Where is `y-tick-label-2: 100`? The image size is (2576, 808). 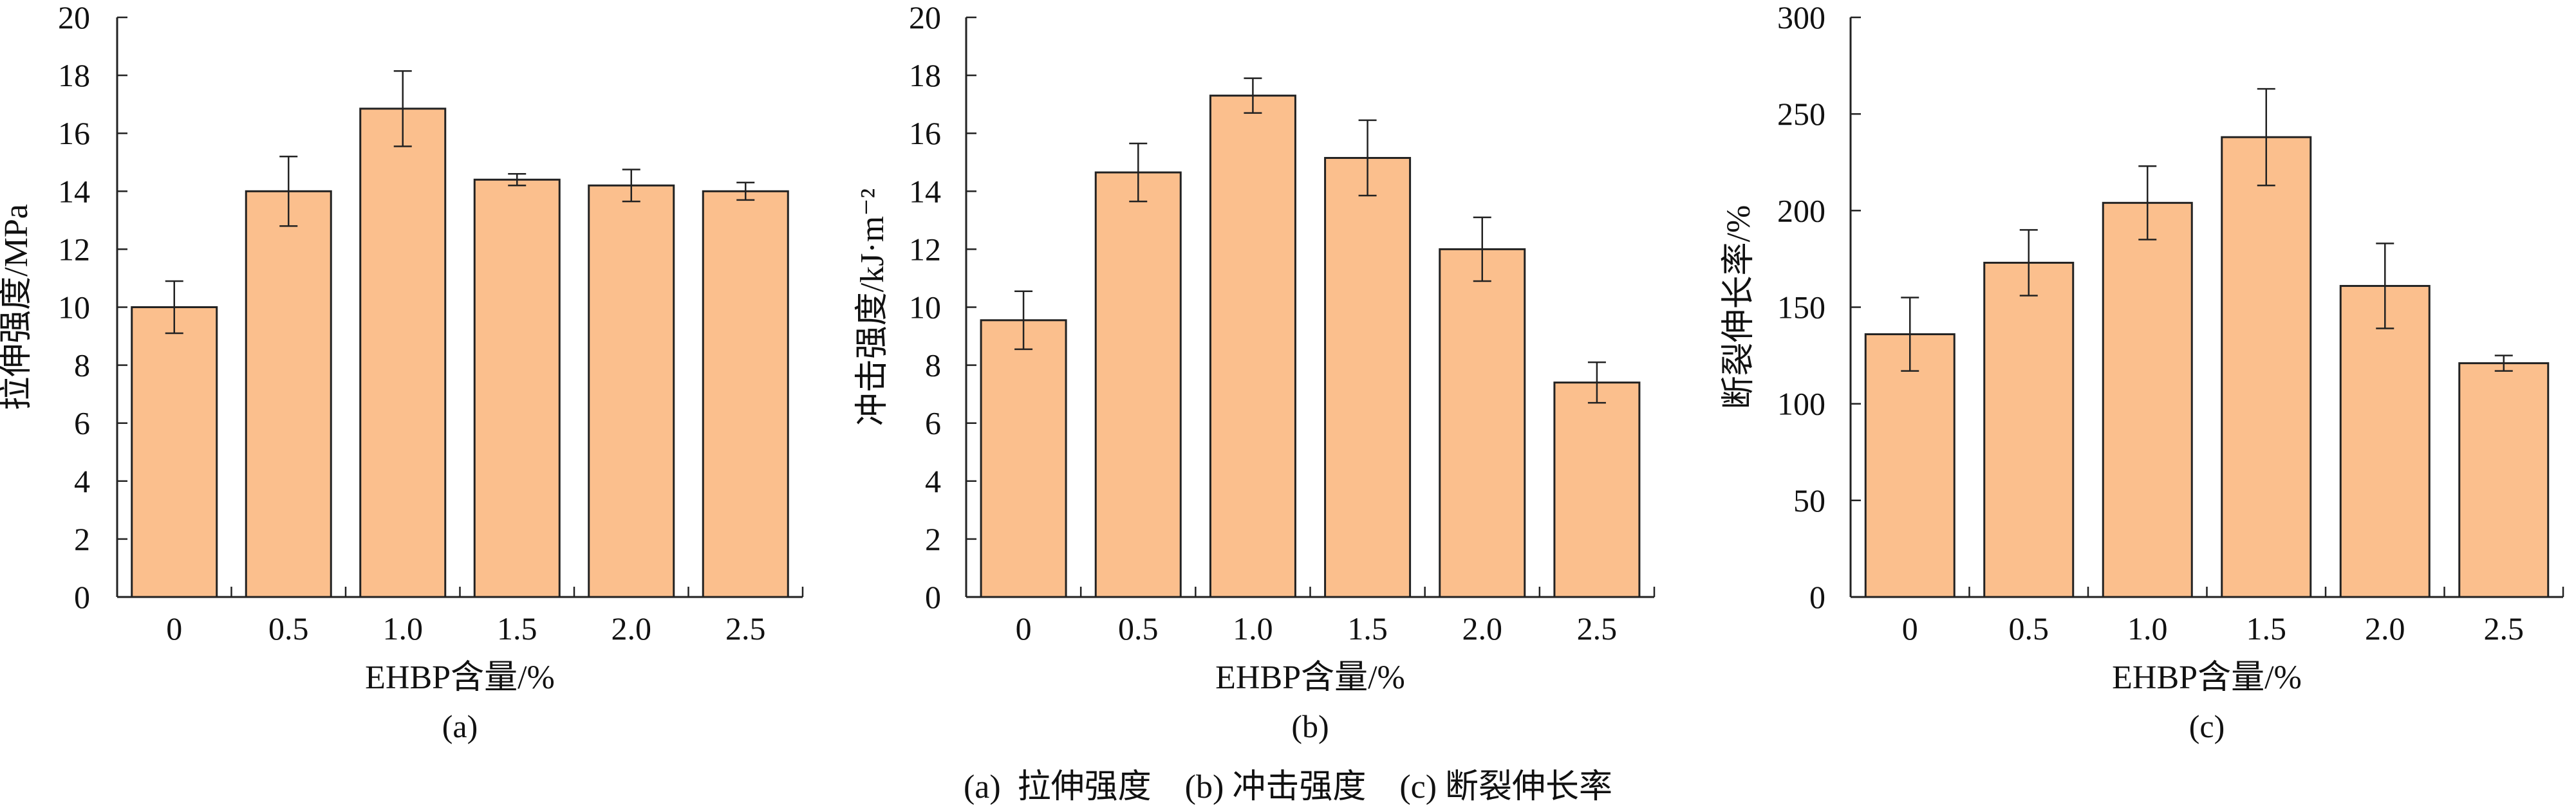
y-tick-label-2: 100 is located at coordinates (1801, 404).